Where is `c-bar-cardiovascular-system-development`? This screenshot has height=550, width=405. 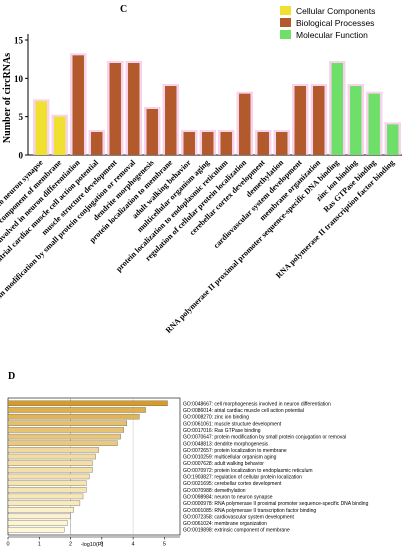
c-bar-cardiovascular-system-development is located at coordinates (300, 120).